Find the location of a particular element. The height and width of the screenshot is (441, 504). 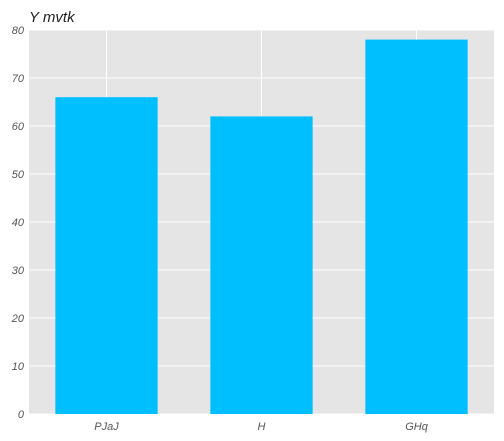

y-tick-label: 0 is located at coordinates (21, 415).